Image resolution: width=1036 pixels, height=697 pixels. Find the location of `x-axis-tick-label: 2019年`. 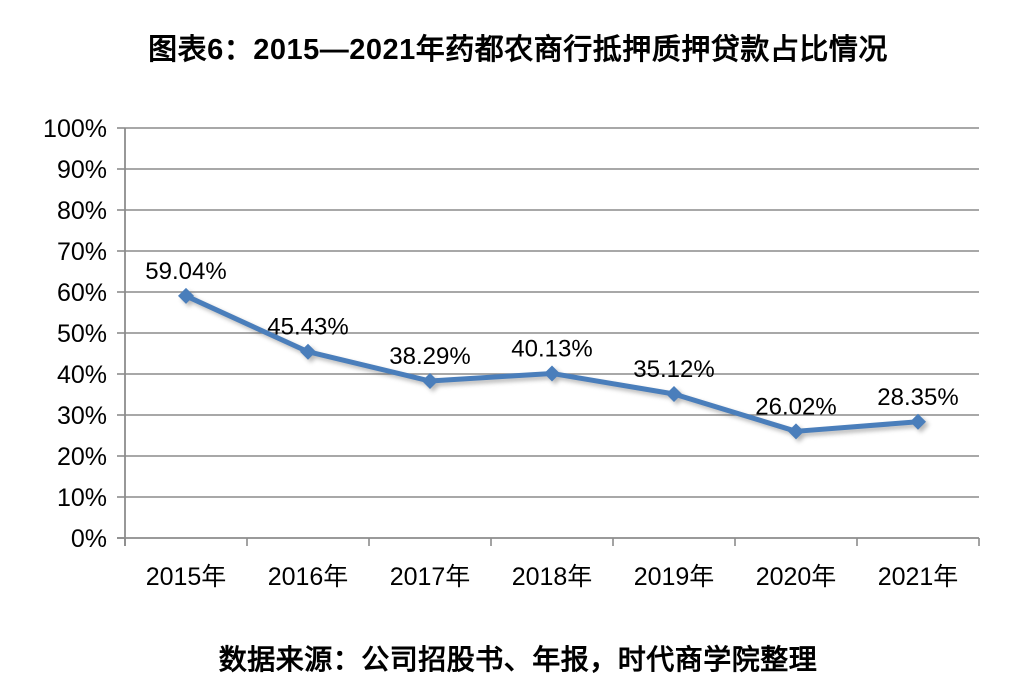

x-axis-tick-label: 2019年 is located at coordinates (674, 577).